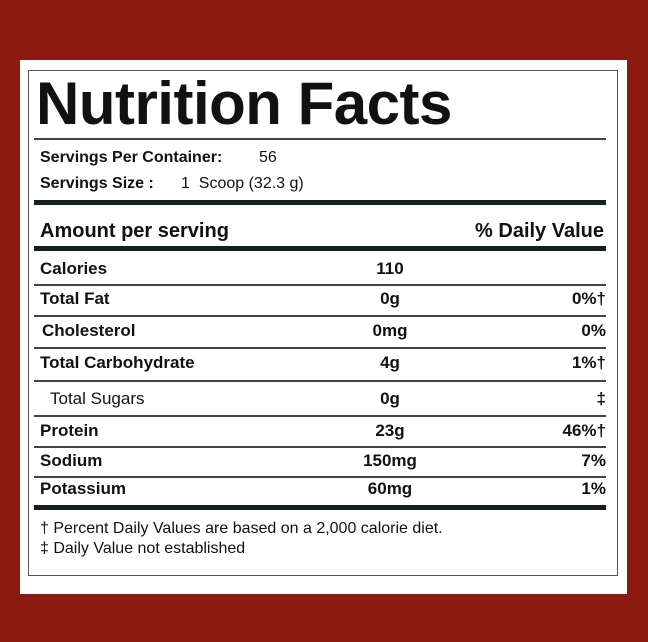 The image size is (648, 642). I want to click on daily-value: ‡, so click(601, 398).